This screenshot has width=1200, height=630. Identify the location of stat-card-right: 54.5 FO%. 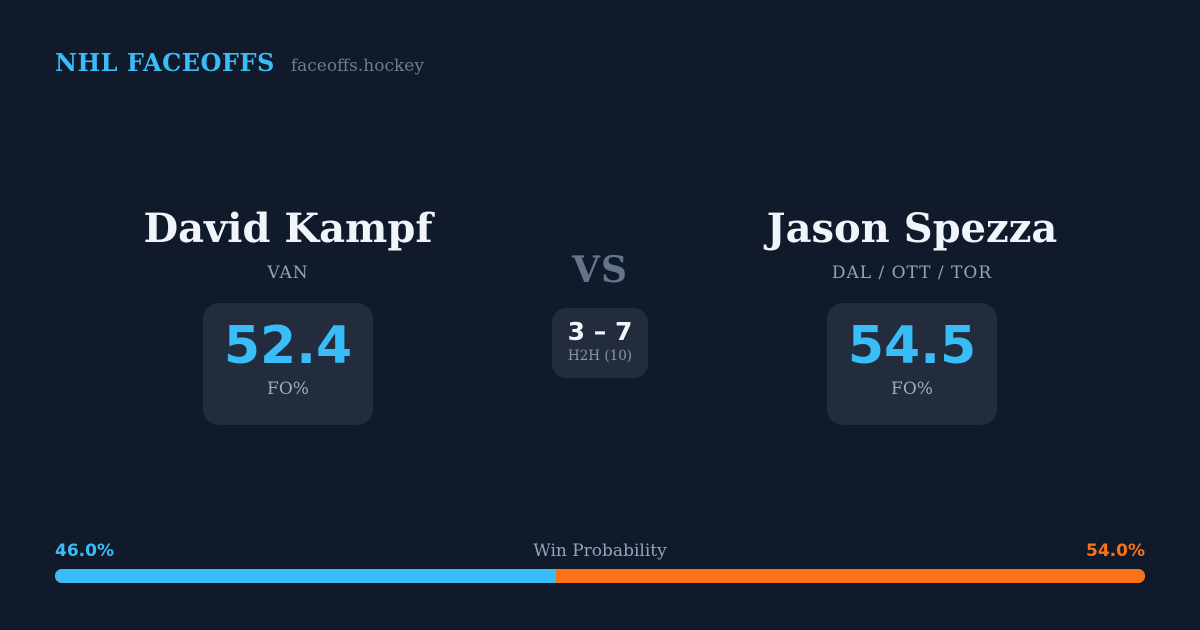
(912, 364).